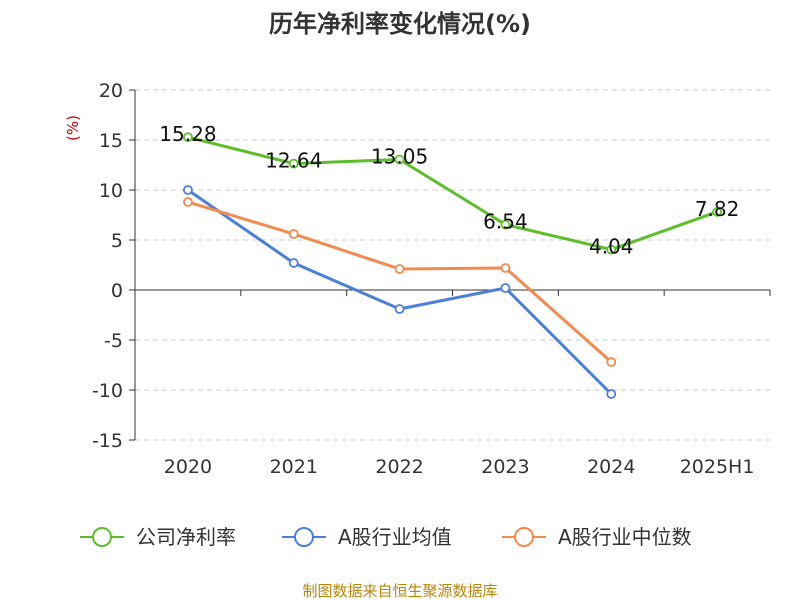 This screenshot has width=800, height=600. Describe the element at coordinates (399, 467) in the screenshot. I see `x-tick-label: 2022` at that location.